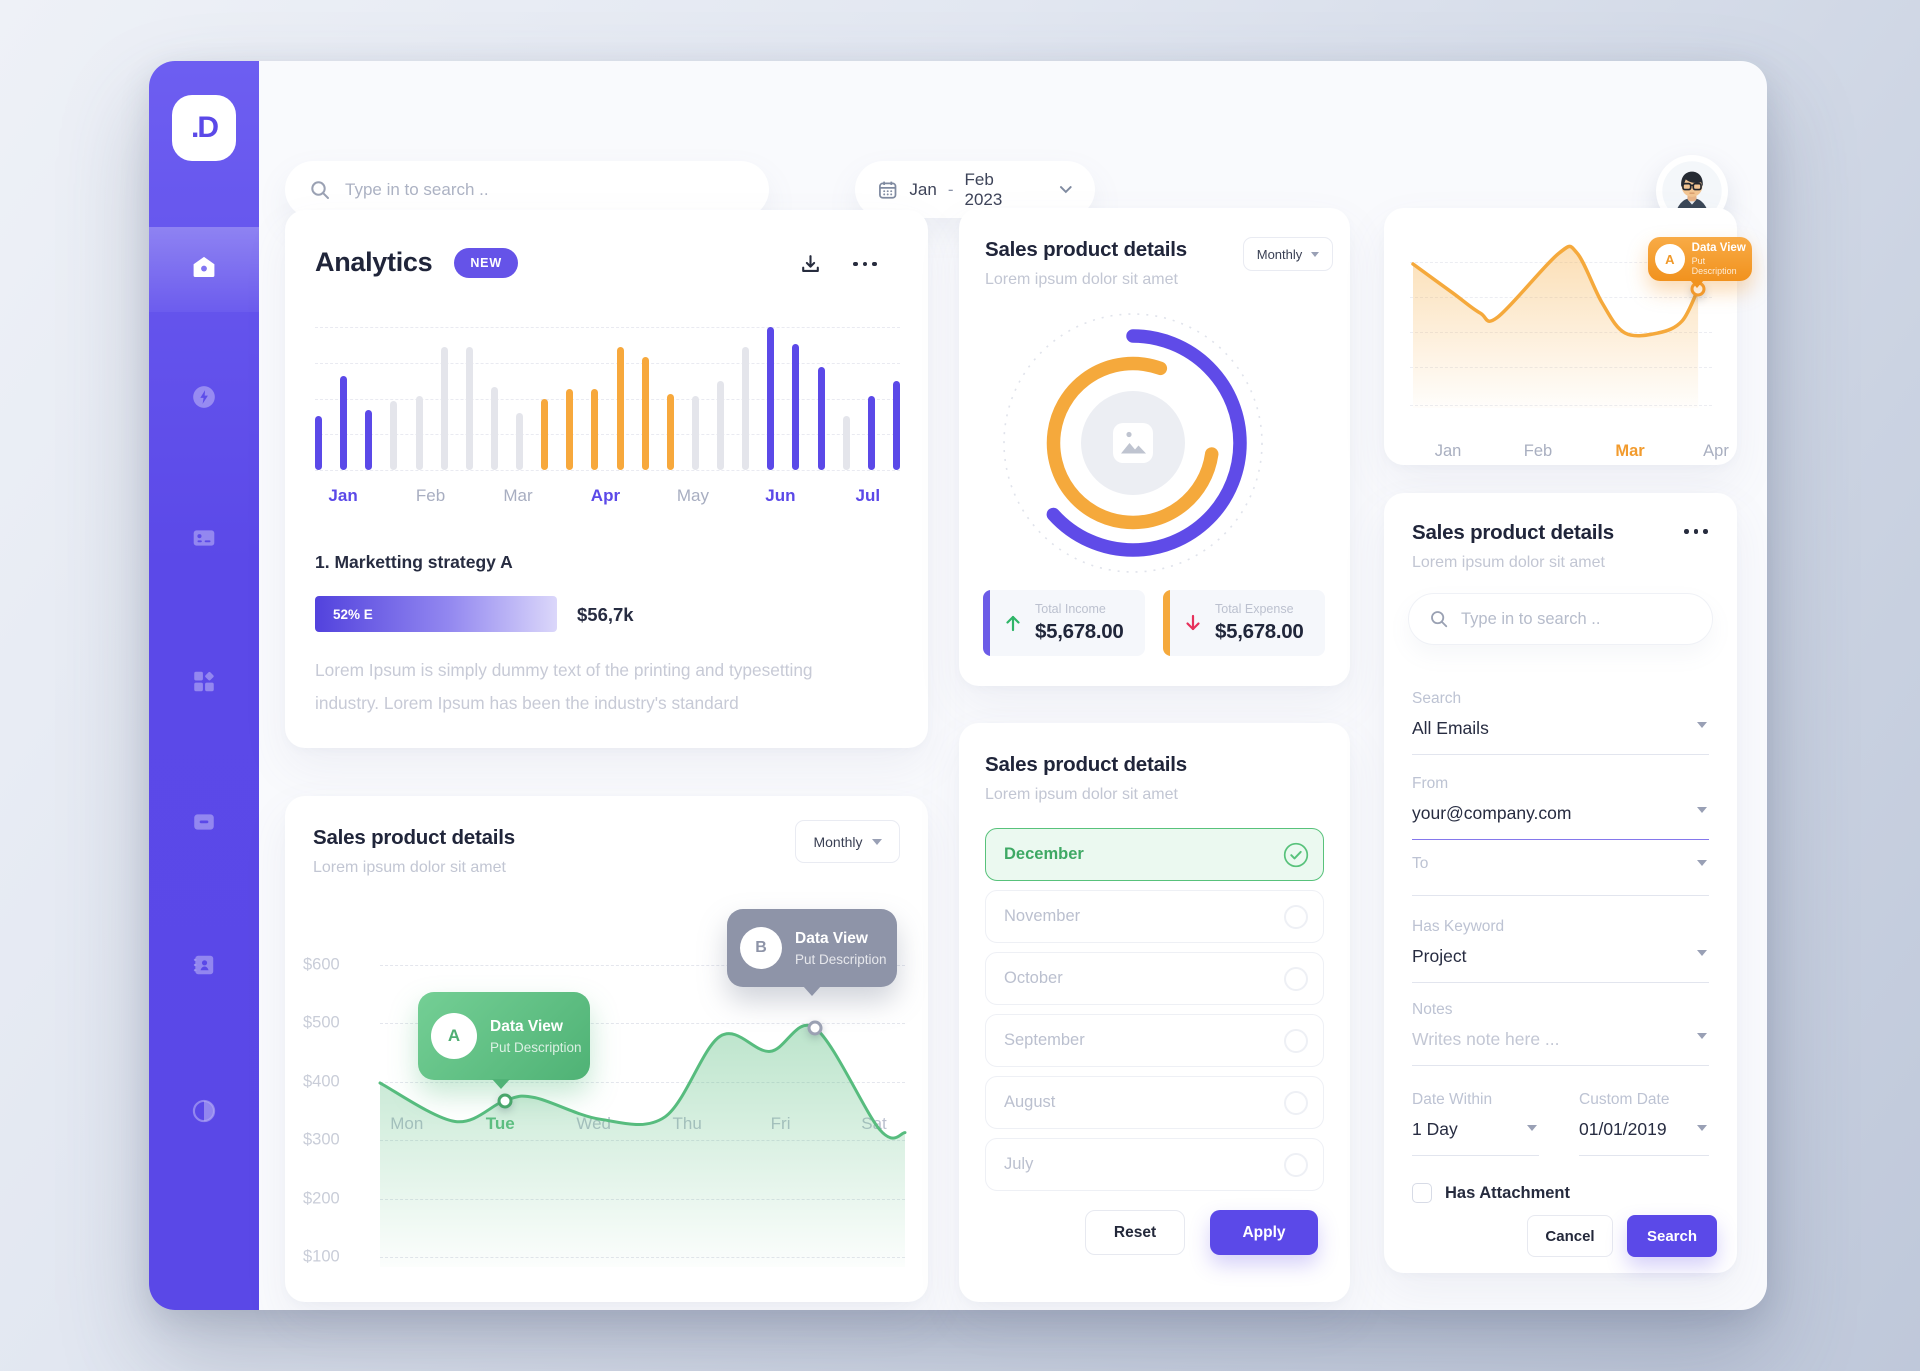 Image resolution: width=1920 pixels, height=1371 pixels. I want to click on tooltip-b-title: Data View, so click(831, 938).